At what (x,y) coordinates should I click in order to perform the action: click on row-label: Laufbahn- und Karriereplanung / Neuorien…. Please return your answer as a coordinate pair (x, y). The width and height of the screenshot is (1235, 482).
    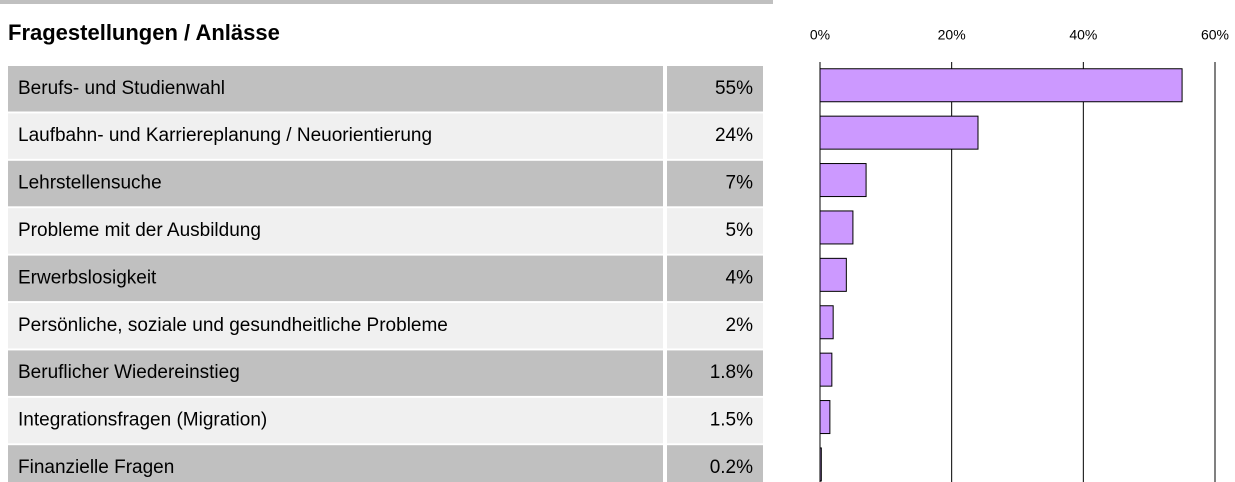
    Looking at the image, I should click on (225, 135).